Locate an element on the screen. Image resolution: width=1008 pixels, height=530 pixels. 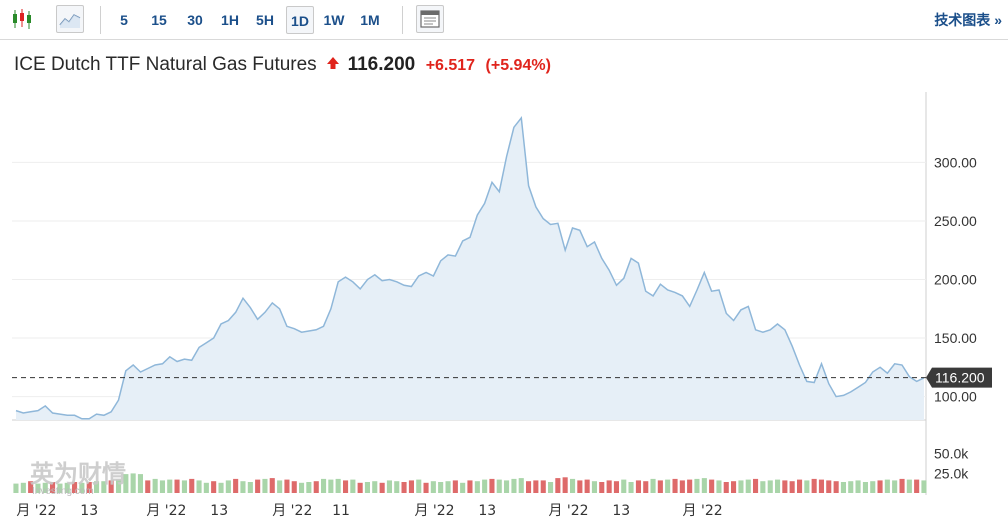
instrument-name: ICE Dutch TTF Natural Gas Futures is located at coordinates (165, 64).